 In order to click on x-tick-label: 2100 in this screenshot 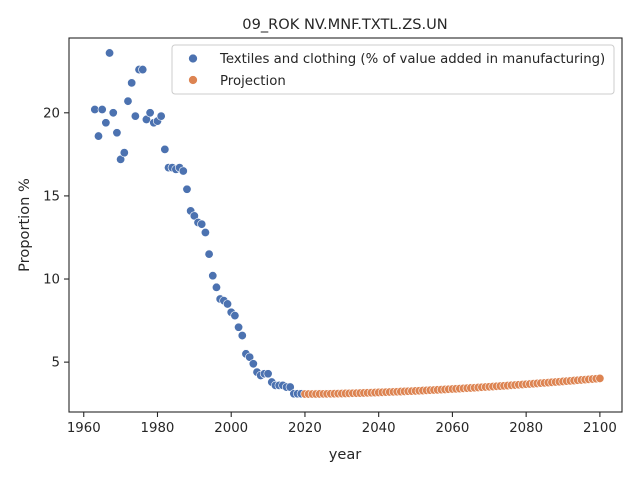, I will do `click(600, 428)`.